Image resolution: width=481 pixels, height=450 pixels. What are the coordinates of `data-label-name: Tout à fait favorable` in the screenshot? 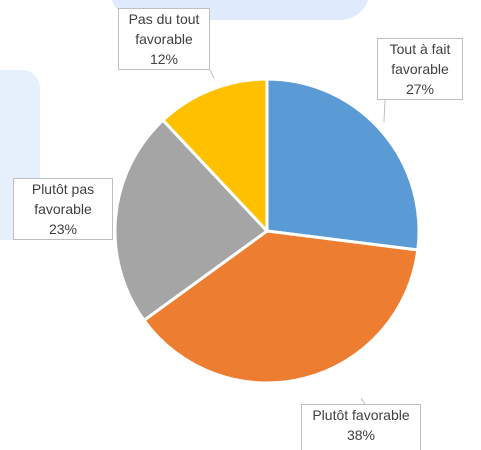 It's located at (420, 59).